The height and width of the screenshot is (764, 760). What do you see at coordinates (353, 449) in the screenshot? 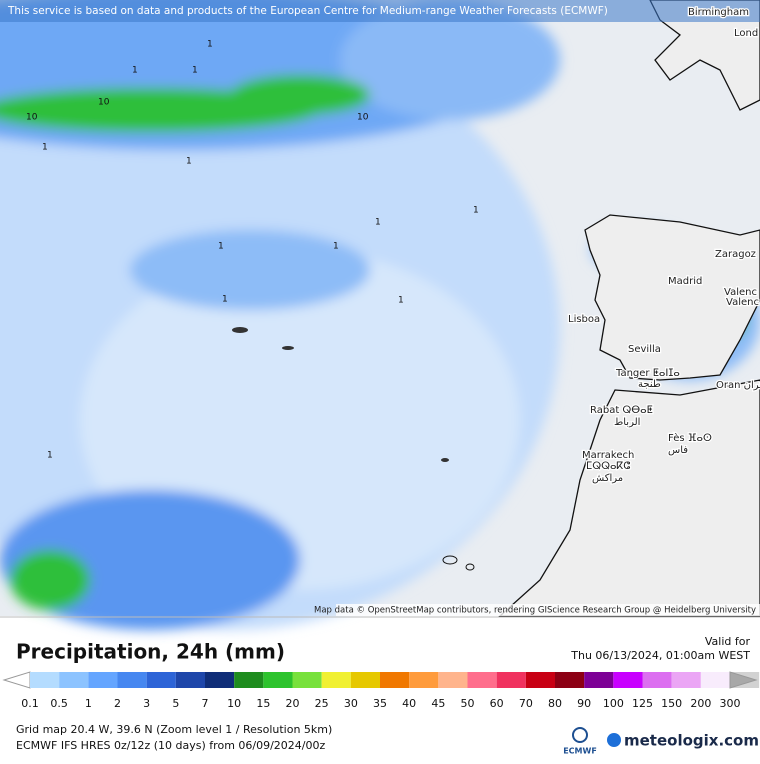
I see `islands` at bounding box center [353, 449].